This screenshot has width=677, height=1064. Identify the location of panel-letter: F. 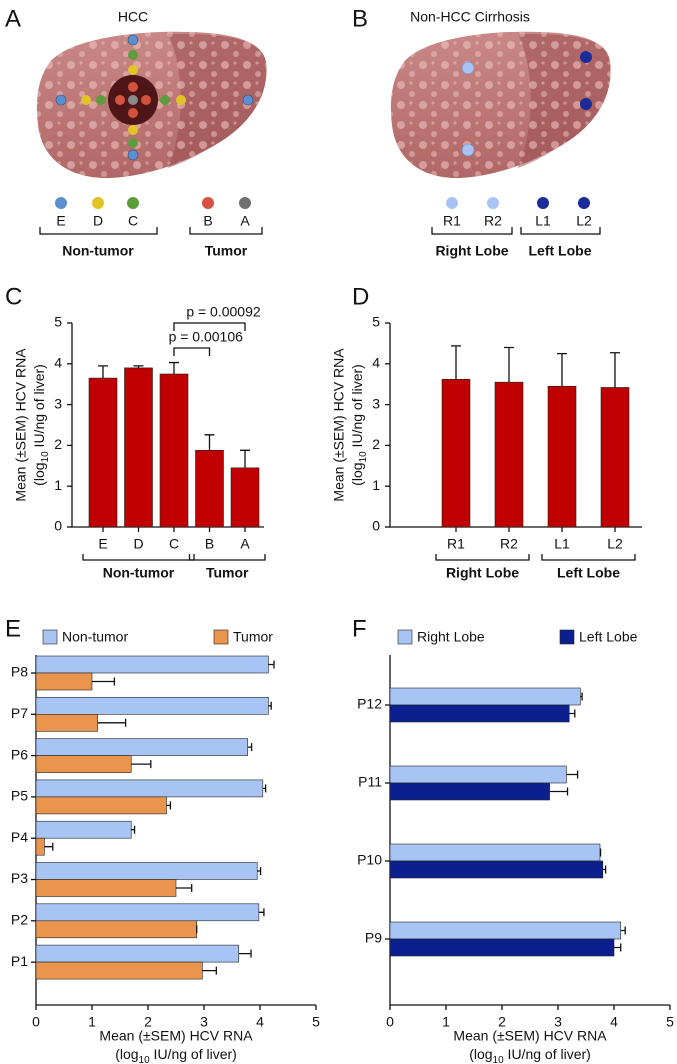
(359, 628).